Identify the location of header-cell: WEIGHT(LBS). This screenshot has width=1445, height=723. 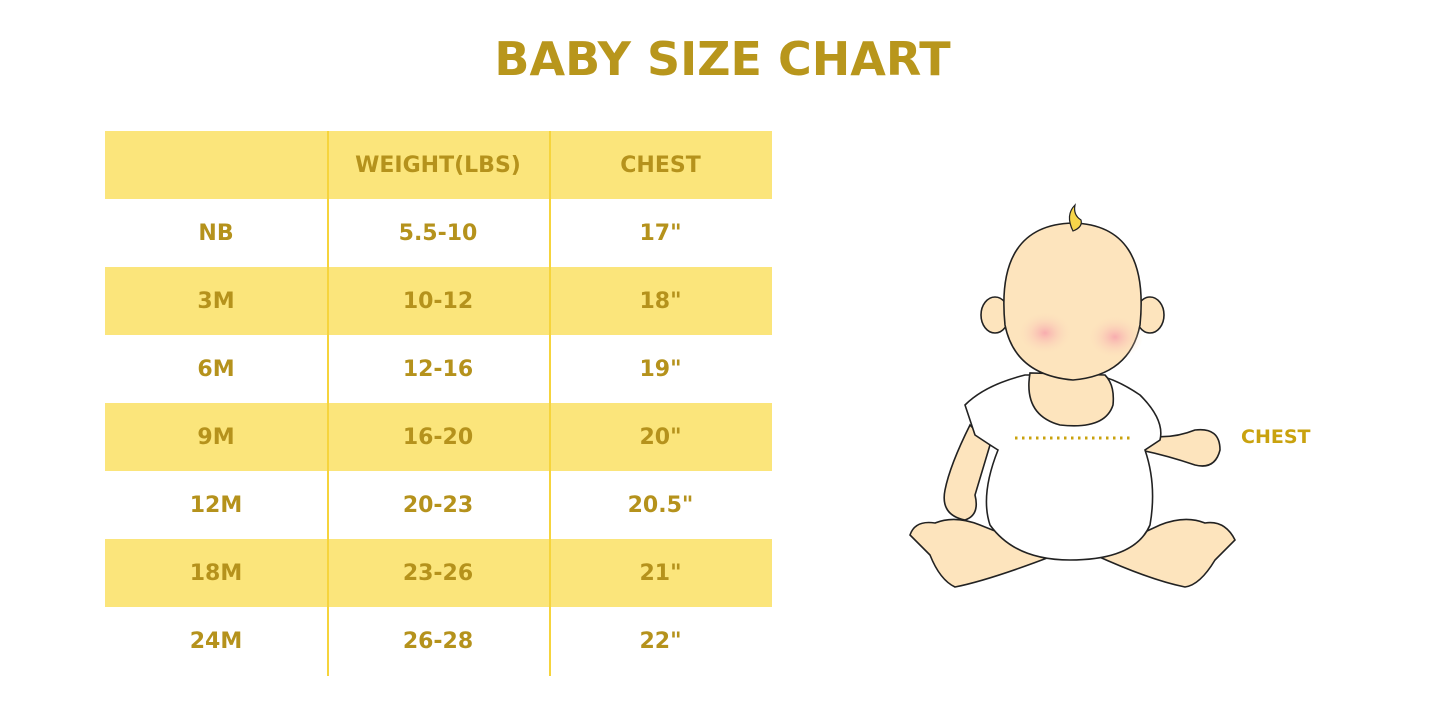
(438, 165).